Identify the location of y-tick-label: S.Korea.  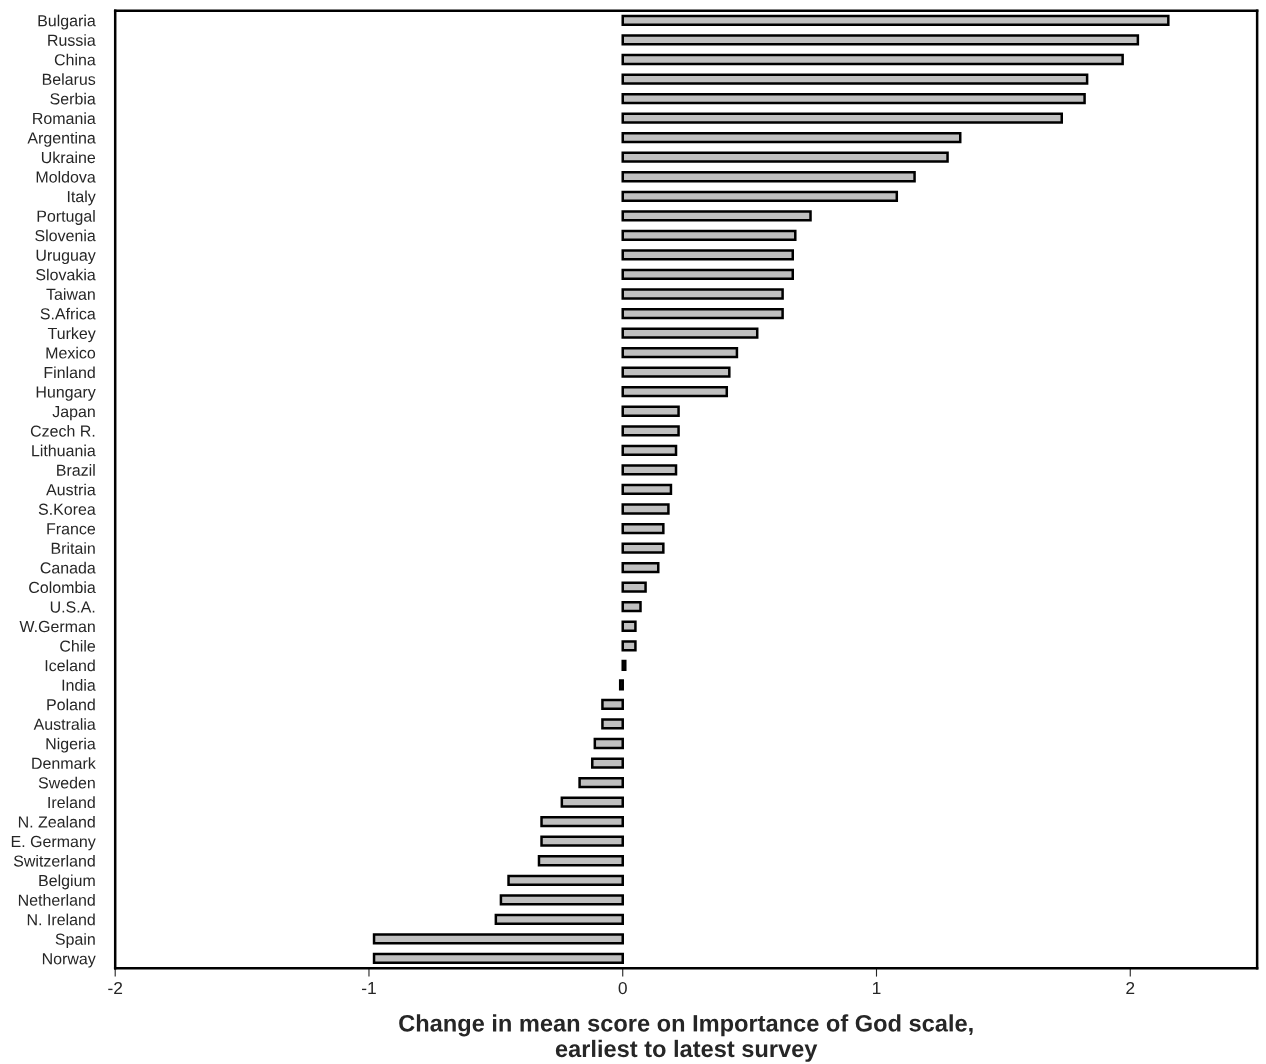
(67, 509).